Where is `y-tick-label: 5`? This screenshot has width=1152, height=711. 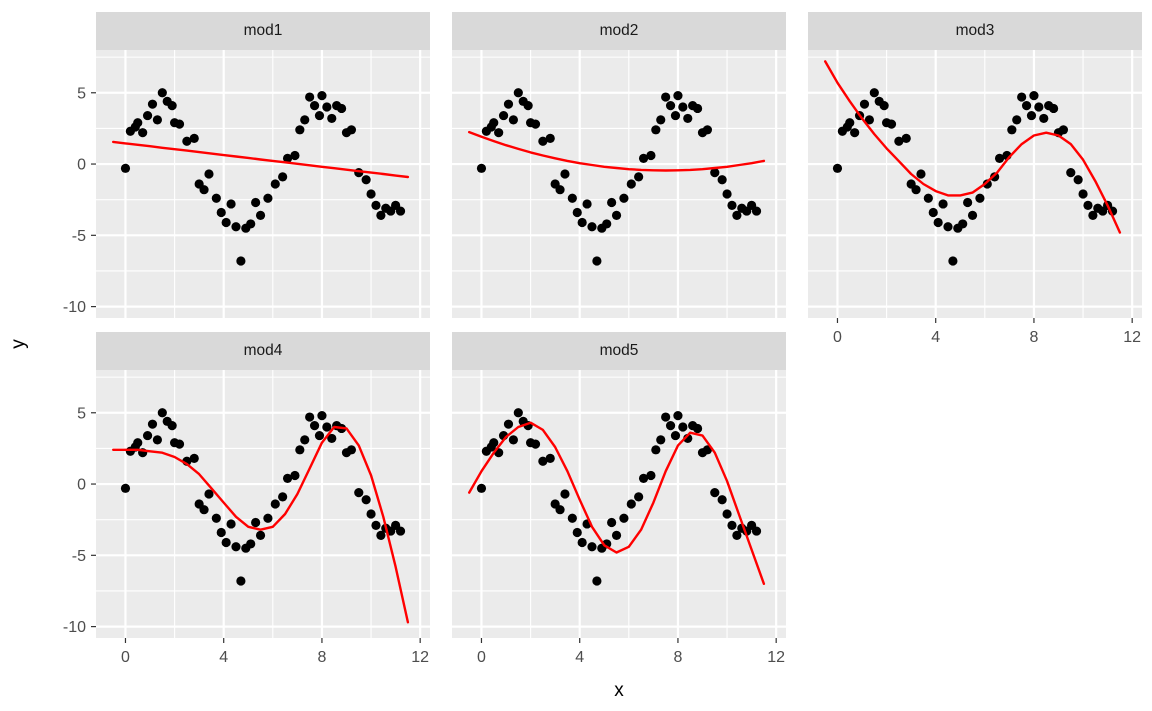 y-tick-label: 5 is located at coordinates (81, 93).